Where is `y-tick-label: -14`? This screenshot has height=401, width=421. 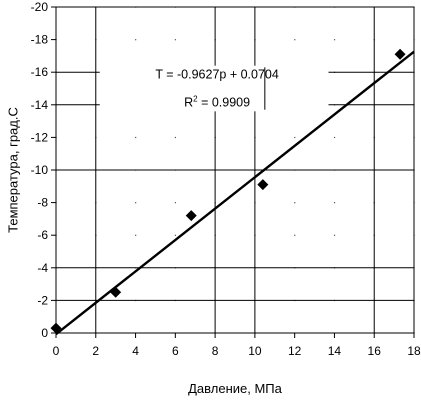
y-tick-label: -14 is located at coordinates (40, 105).